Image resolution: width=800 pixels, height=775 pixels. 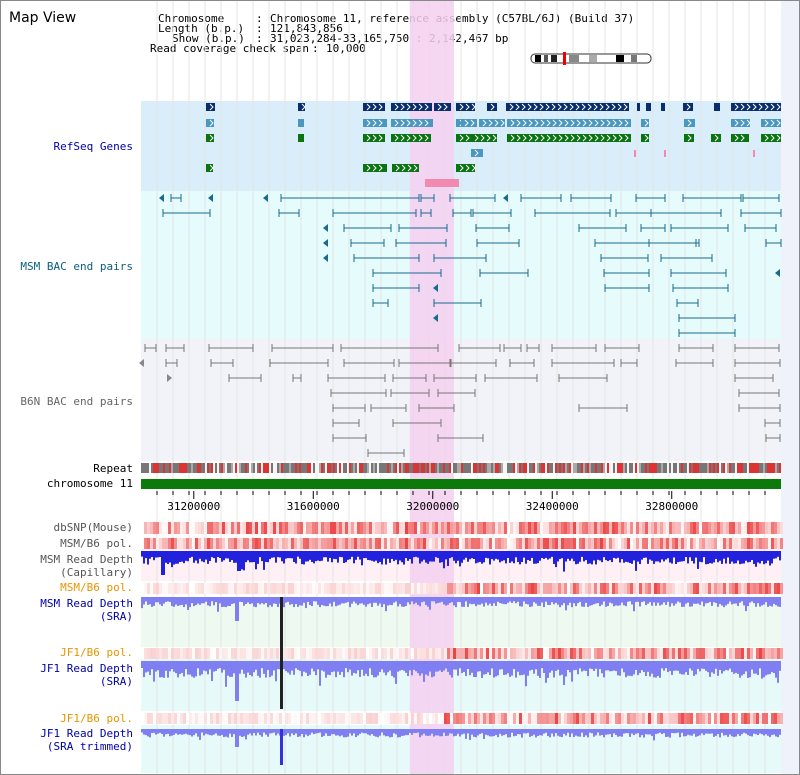 I want to click on gene-block, so click(x=210, y=123).